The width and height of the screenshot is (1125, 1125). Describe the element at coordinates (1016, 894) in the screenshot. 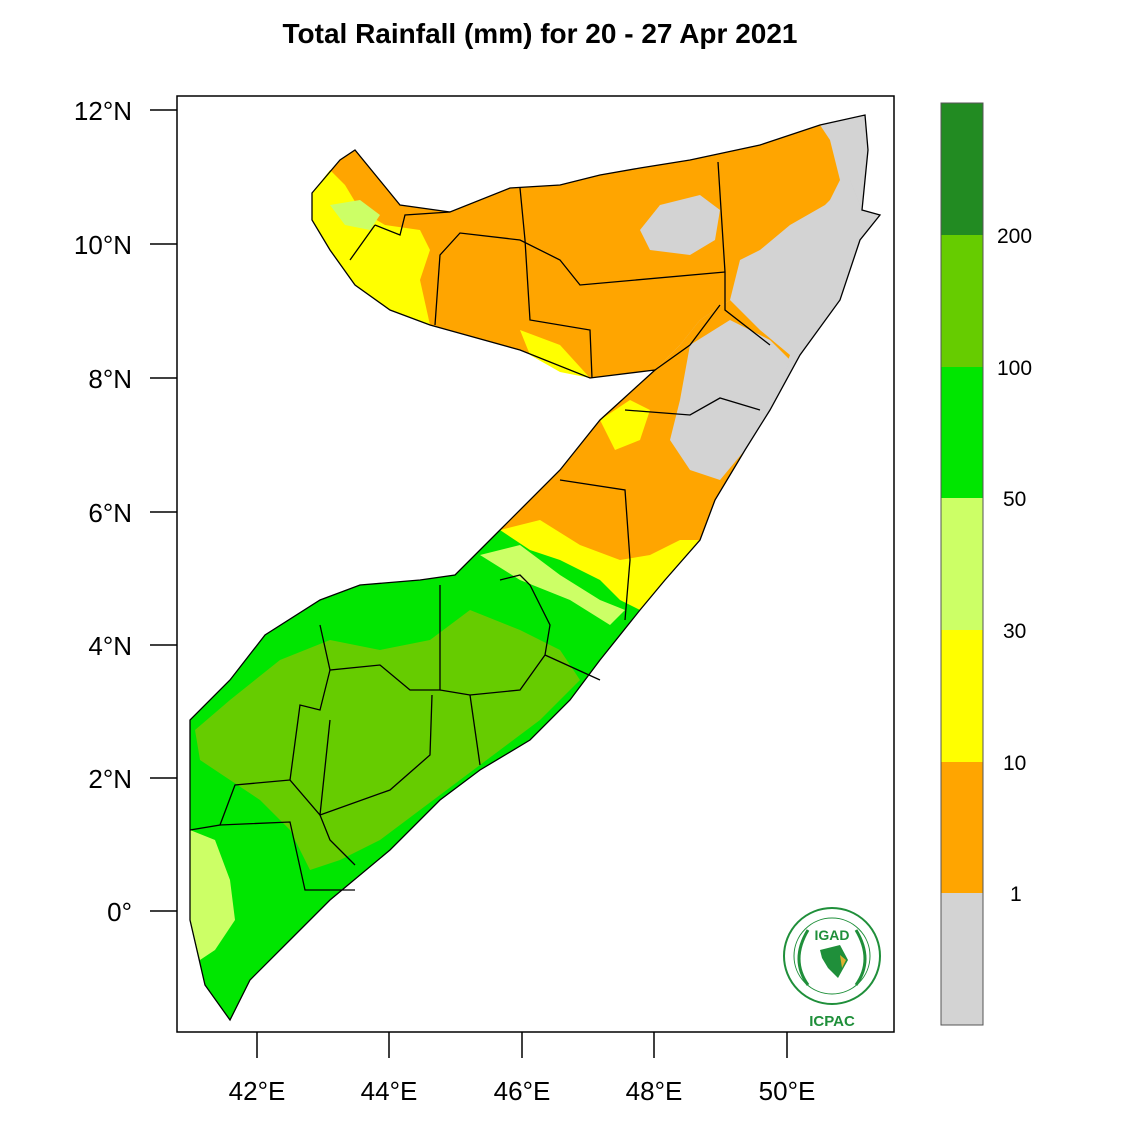

I see `colorbar-label: 1` at that location.